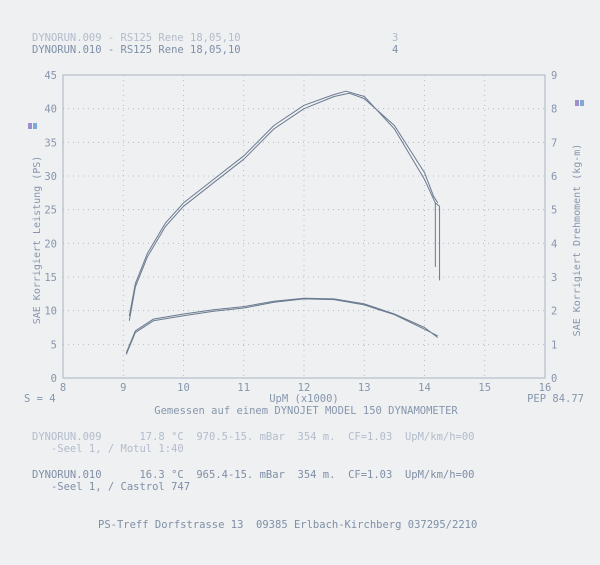  I want to click on header-run1-index: 3, so click(395, 38).